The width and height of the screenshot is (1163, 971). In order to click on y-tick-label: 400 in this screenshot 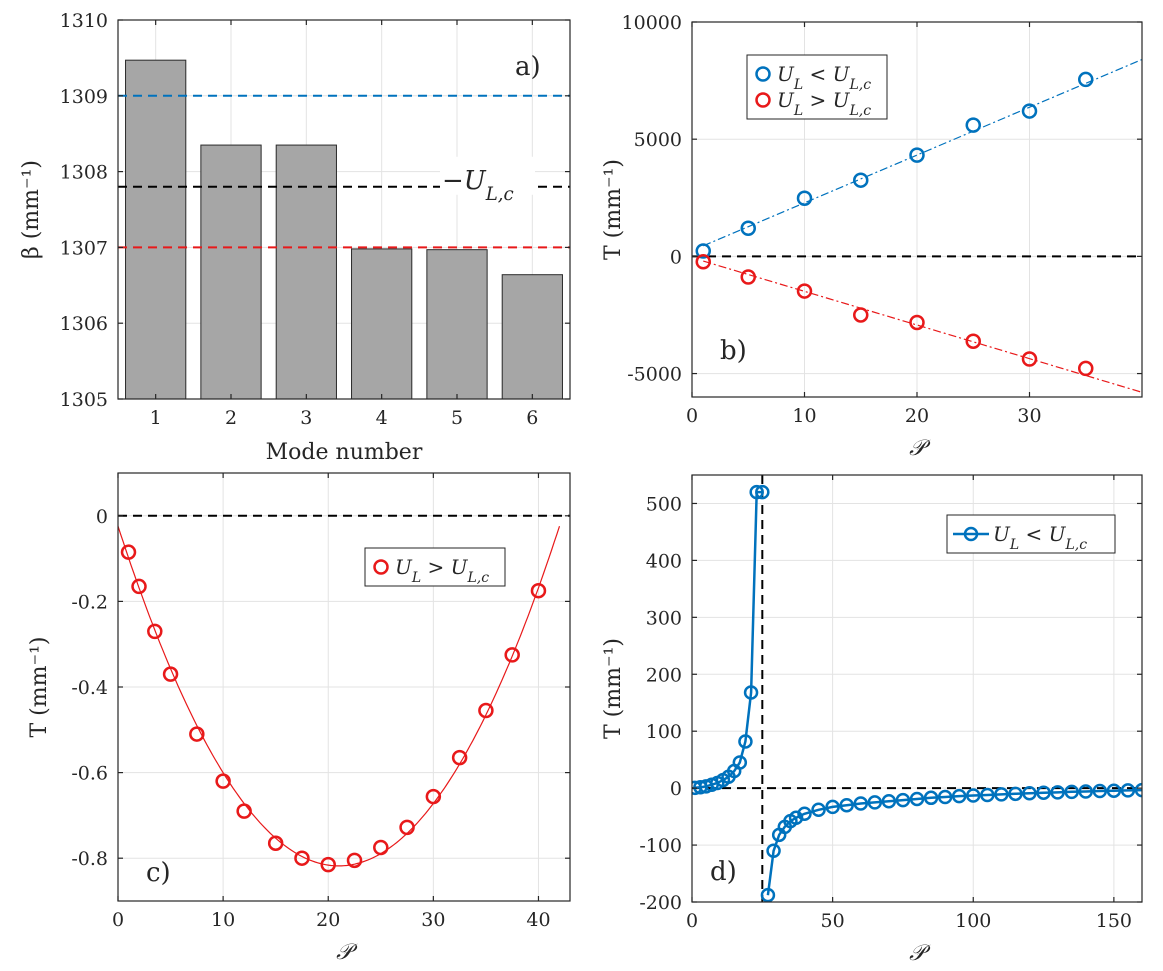, I will do `click(664, 561)`.